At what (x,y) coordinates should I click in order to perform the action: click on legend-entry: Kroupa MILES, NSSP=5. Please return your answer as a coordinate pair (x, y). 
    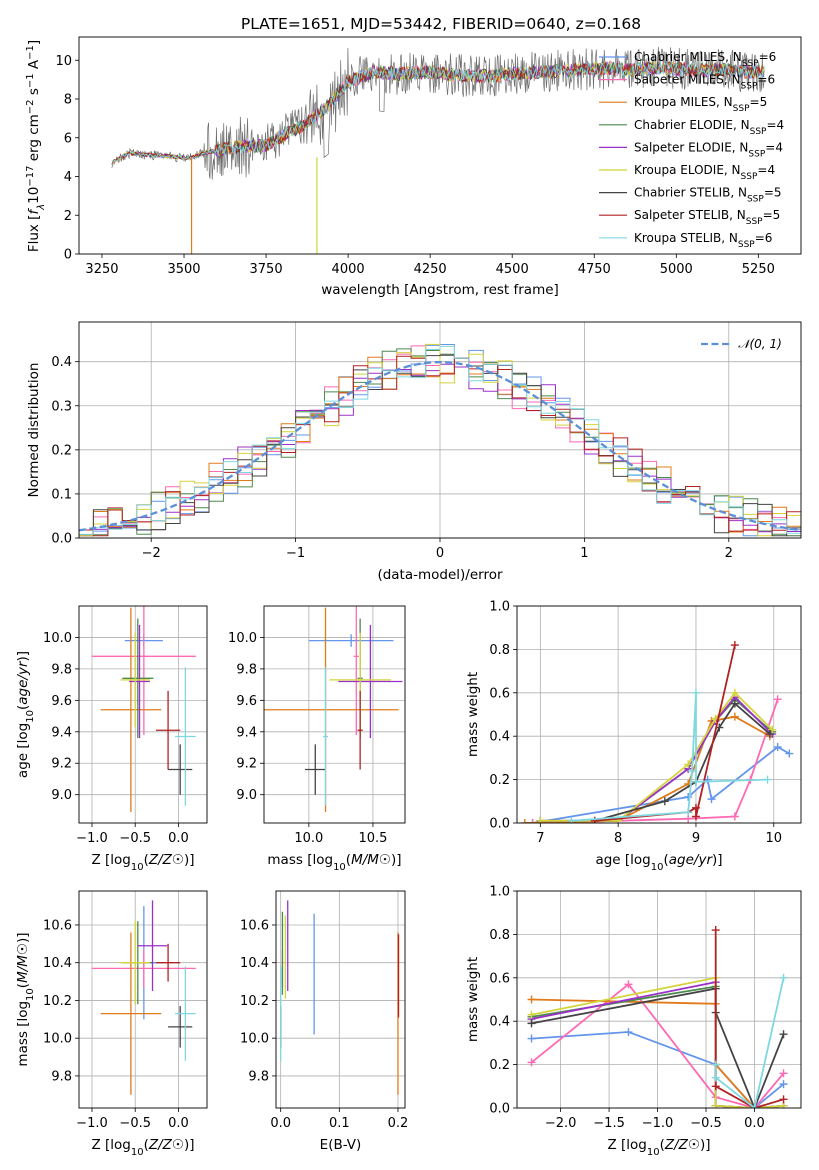
    Looking at the image, I should click on (700, 104).